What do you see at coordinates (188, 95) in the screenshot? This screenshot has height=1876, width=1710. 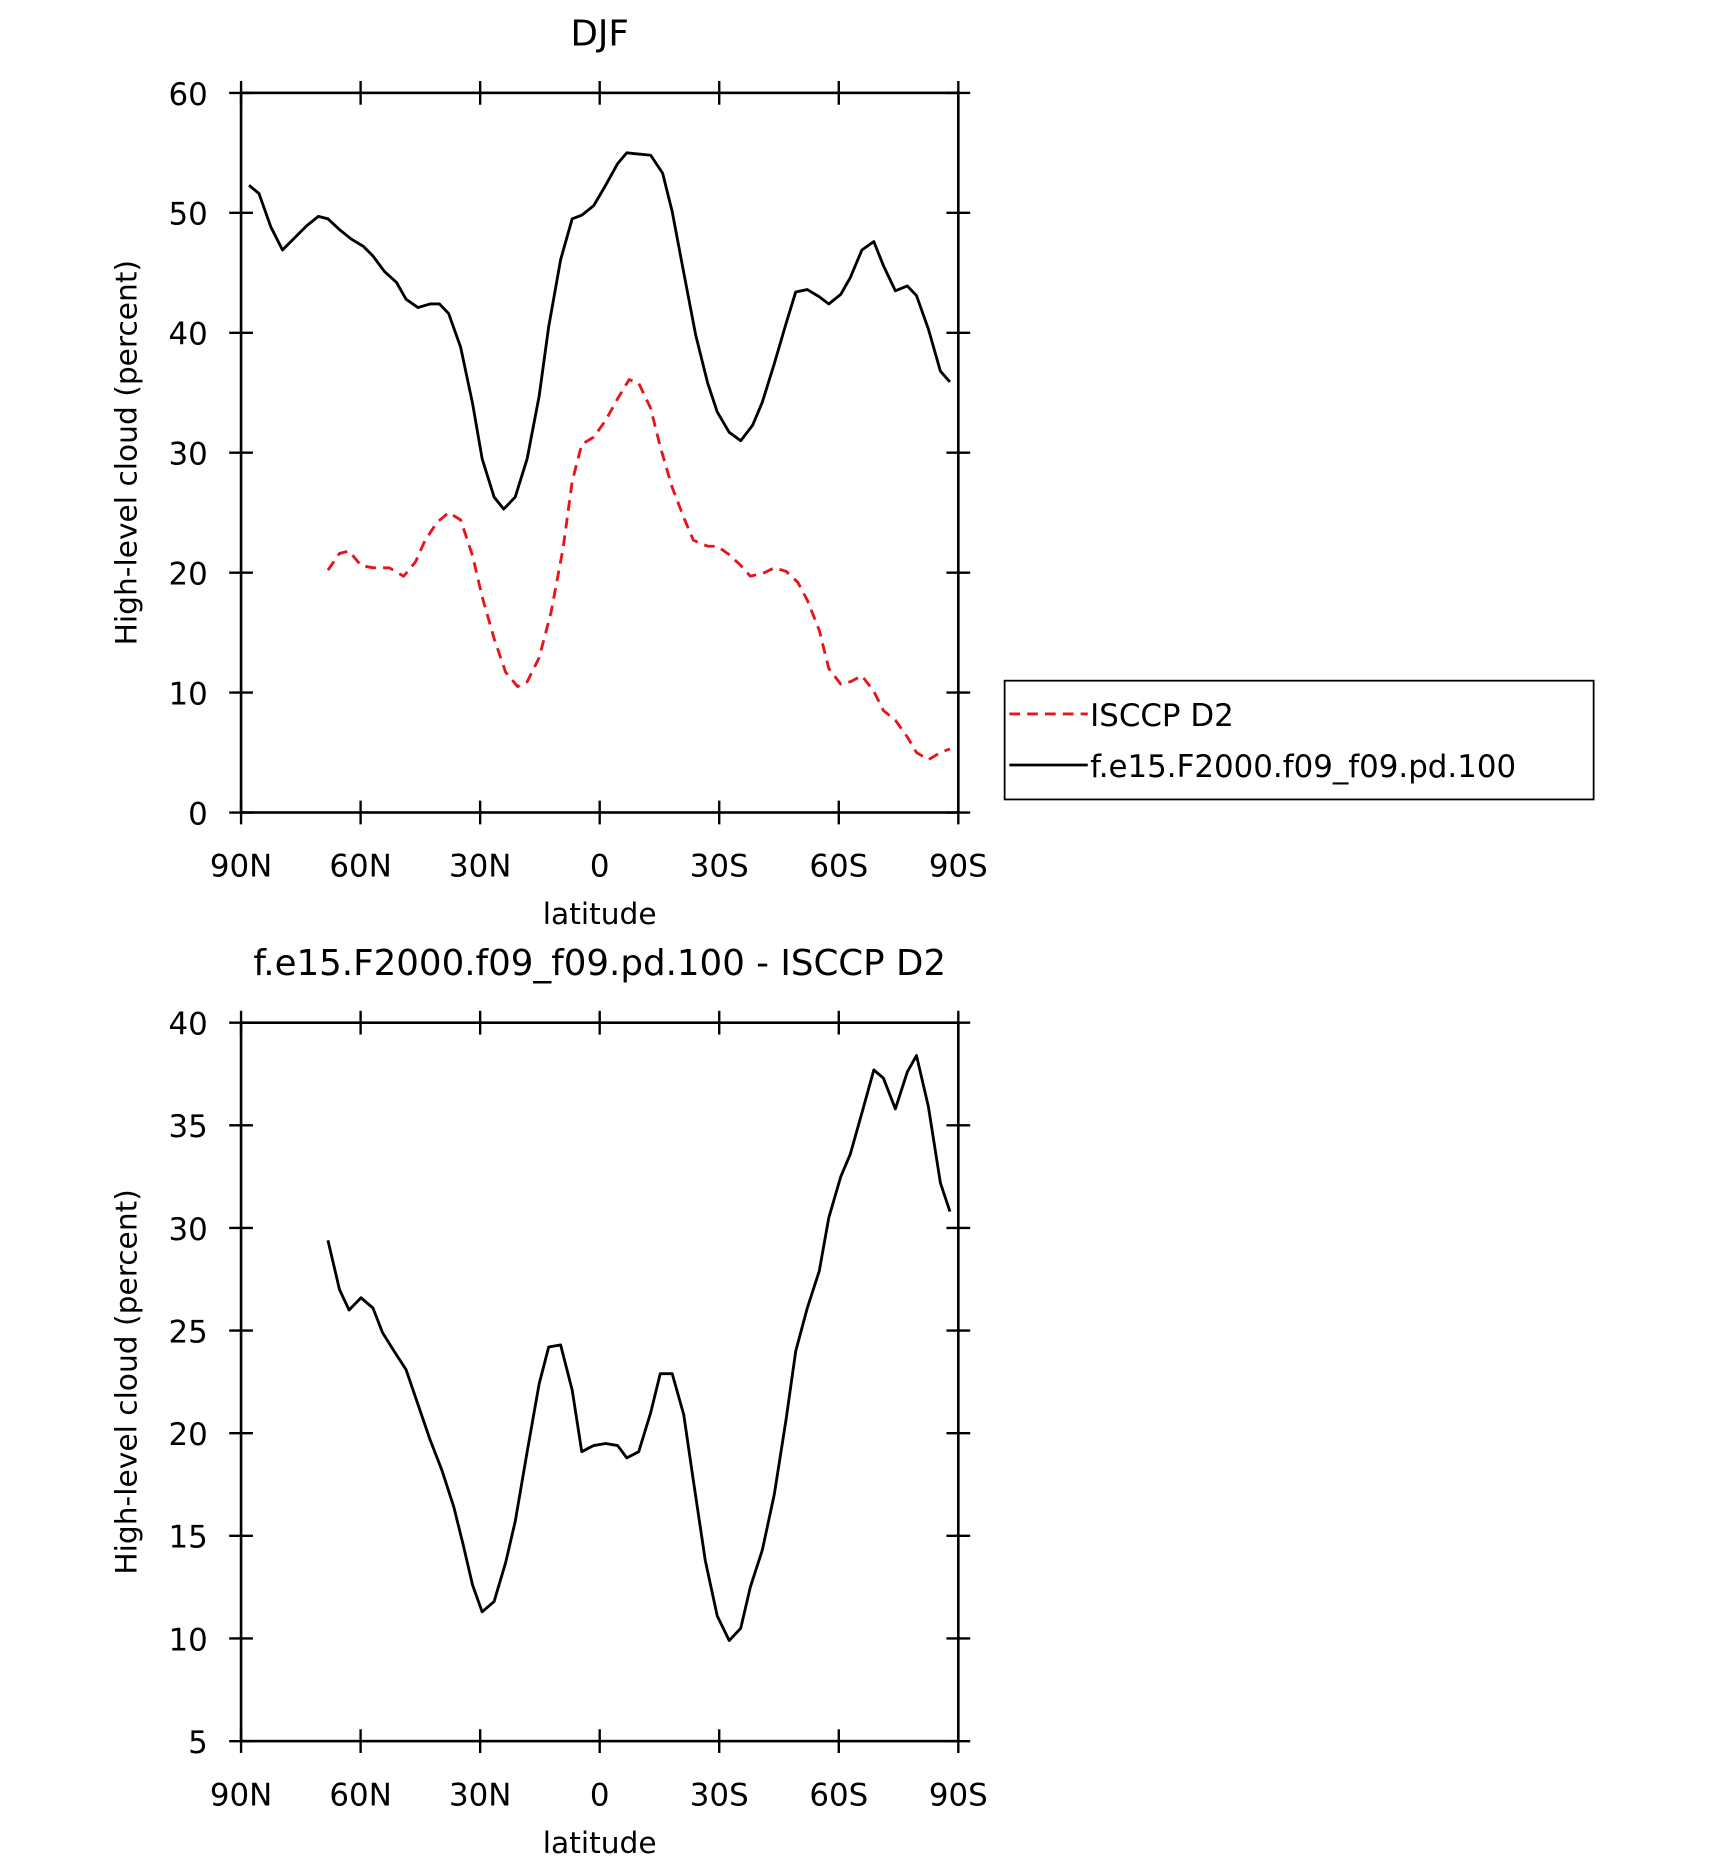 I see `y-tick-label: 60` at bounding box center [188, 95].